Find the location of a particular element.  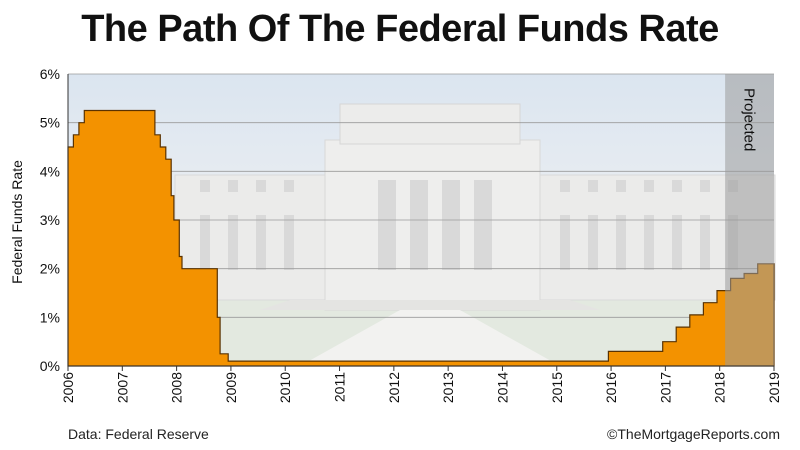

x-tick-label: 2017 is located at coordinates (665, 387).